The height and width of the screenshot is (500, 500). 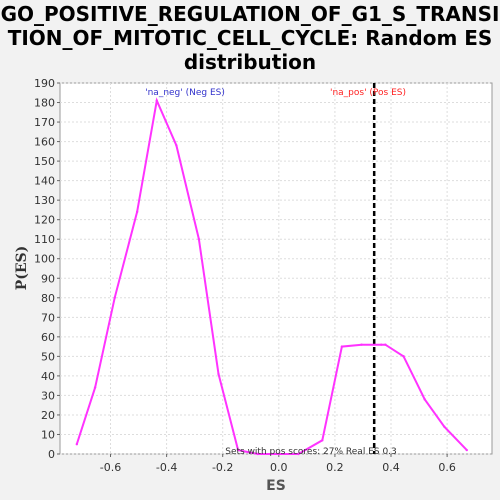 I want to click on x-tick-label: 0.0, so click(x=279, y=467).